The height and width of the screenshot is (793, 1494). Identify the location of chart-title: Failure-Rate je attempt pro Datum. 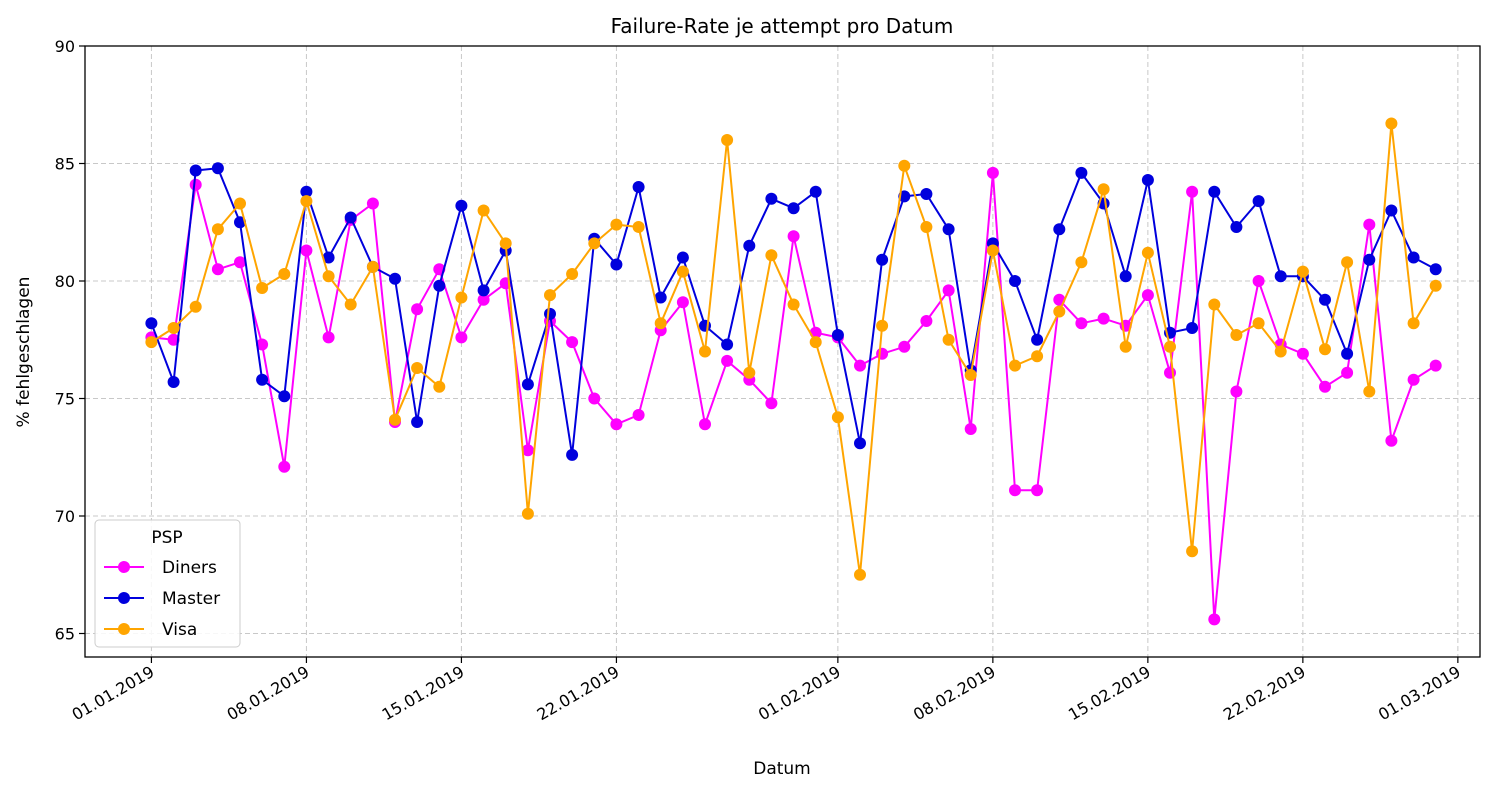
(782, 26).